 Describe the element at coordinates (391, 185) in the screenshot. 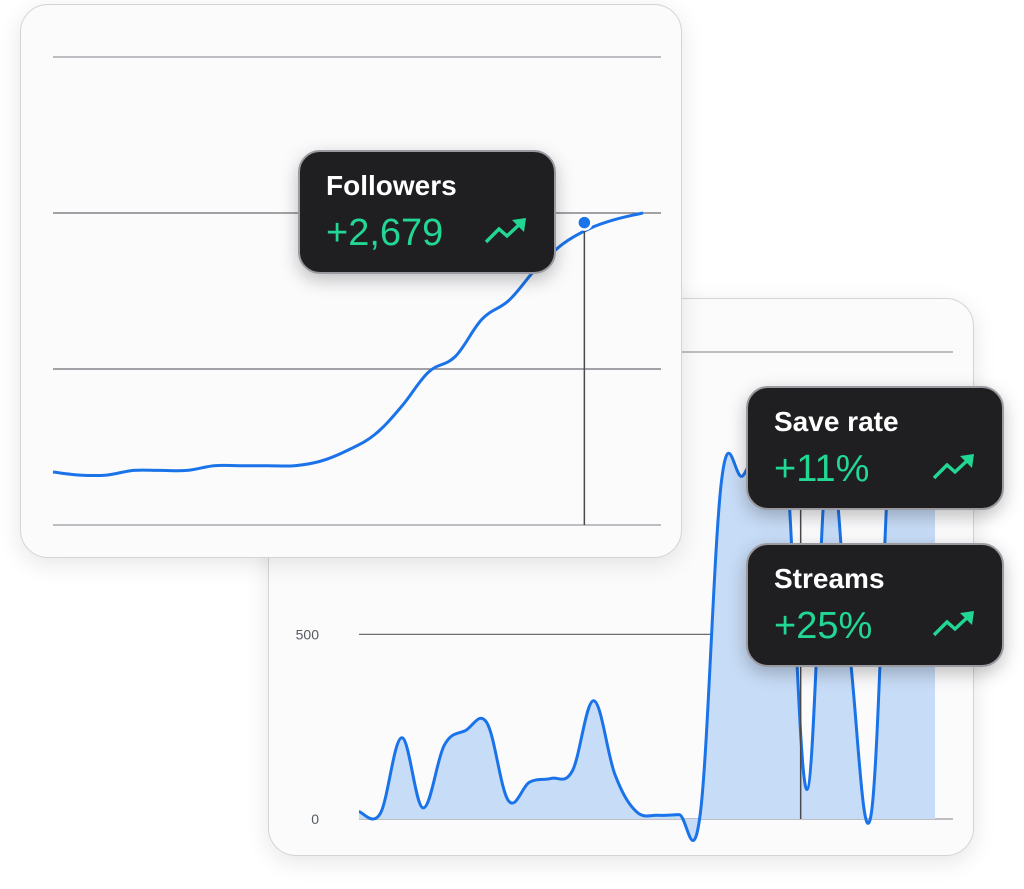

I see `followers-label: Followers` at that location.